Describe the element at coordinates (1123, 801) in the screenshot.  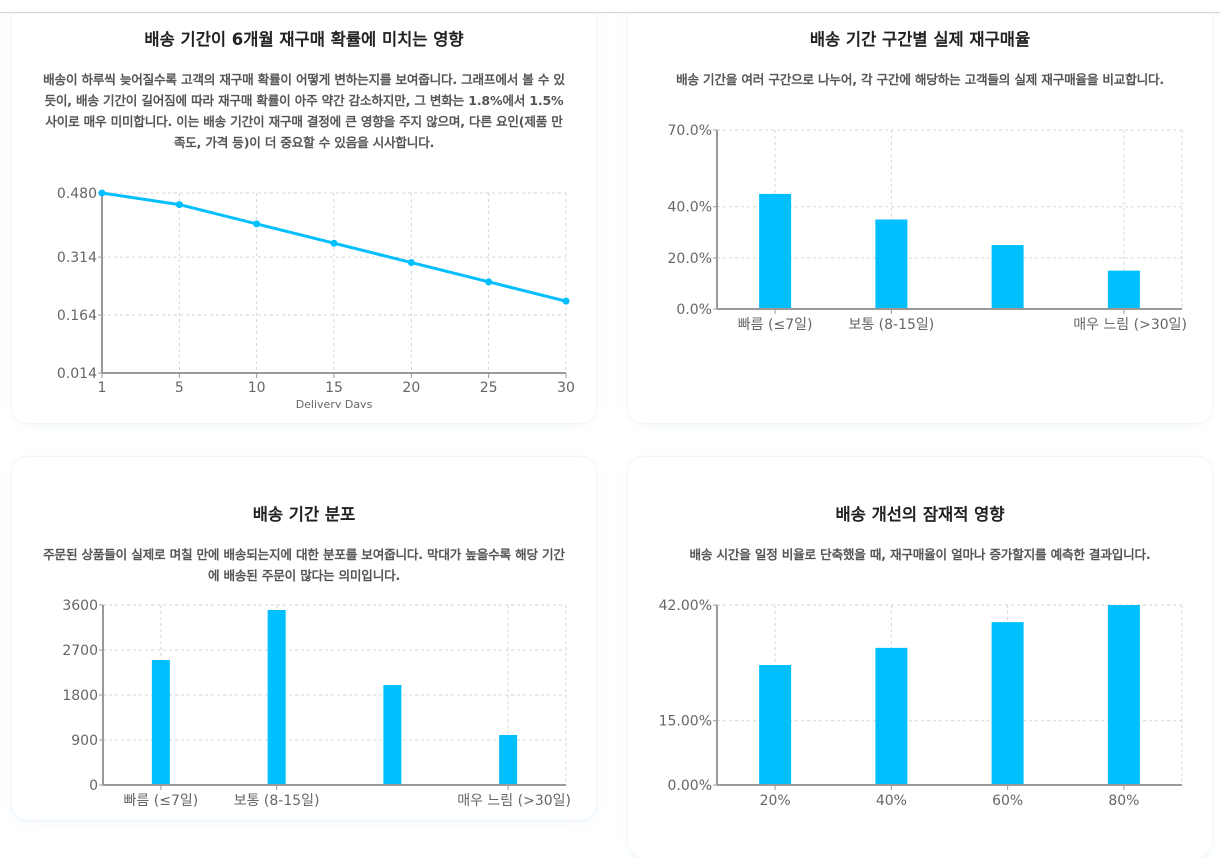
I see `x-tick-label: 80%` at that location.